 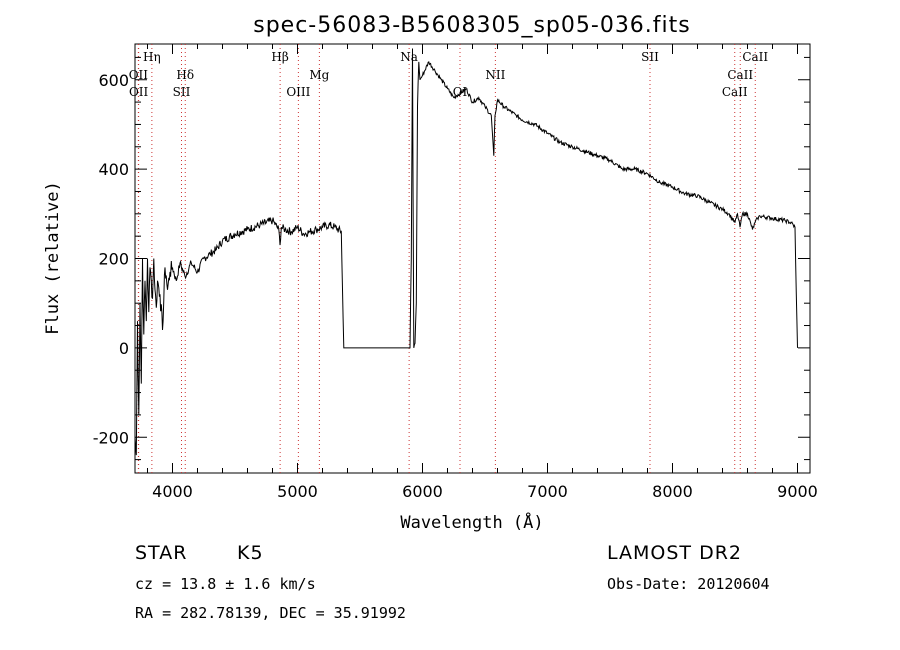 What do you see at coordinates (113, 169) in the screenshot?
I see `y-tick-label: 400` at bounding box center [113, 169].